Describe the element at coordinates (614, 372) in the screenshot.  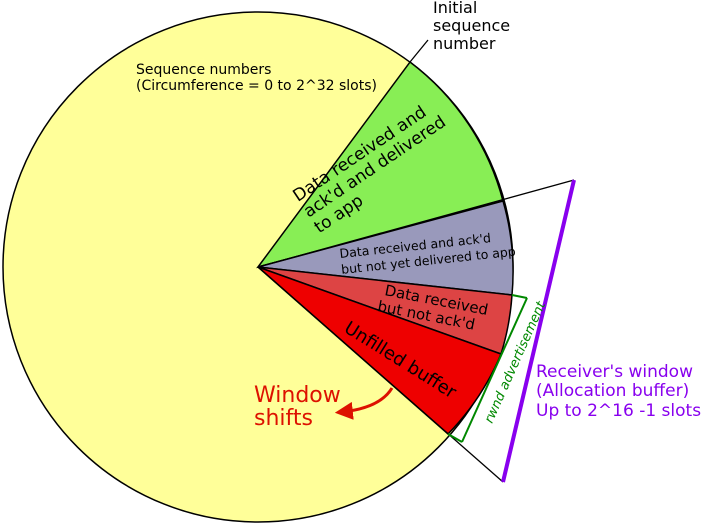
I see `receiver-window-label-line-1: Receiver's window` at that location.